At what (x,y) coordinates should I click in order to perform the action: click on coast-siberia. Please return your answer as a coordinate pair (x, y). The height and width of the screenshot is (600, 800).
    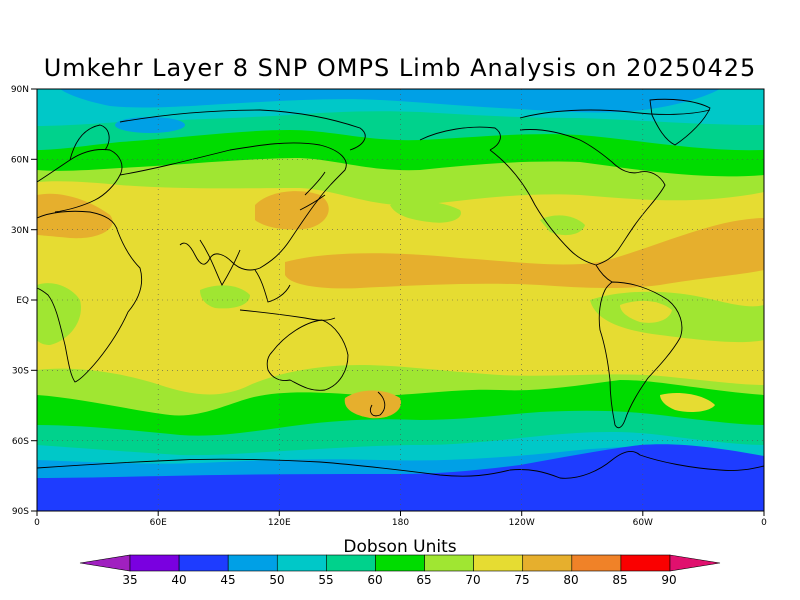
    Looking at the image, I should click on (242, 130).